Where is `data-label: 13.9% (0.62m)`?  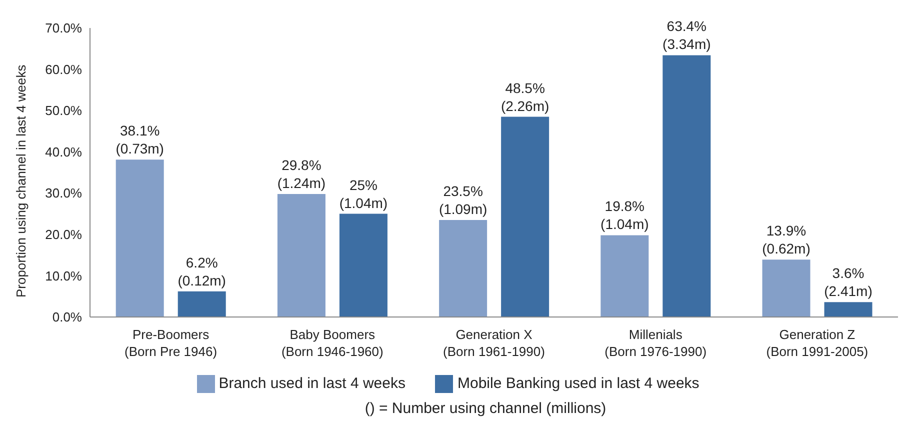
data-label: 13.9% (0.62m) is located at coordinates (786, 239).